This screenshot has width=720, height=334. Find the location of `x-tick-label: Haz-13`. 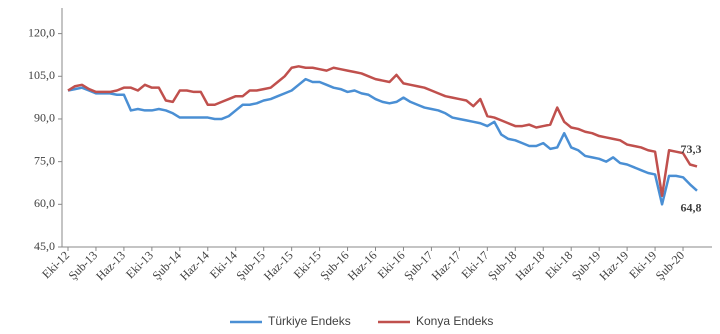

x-tick-label: Haz-13 is located at coordinates (110, 265).